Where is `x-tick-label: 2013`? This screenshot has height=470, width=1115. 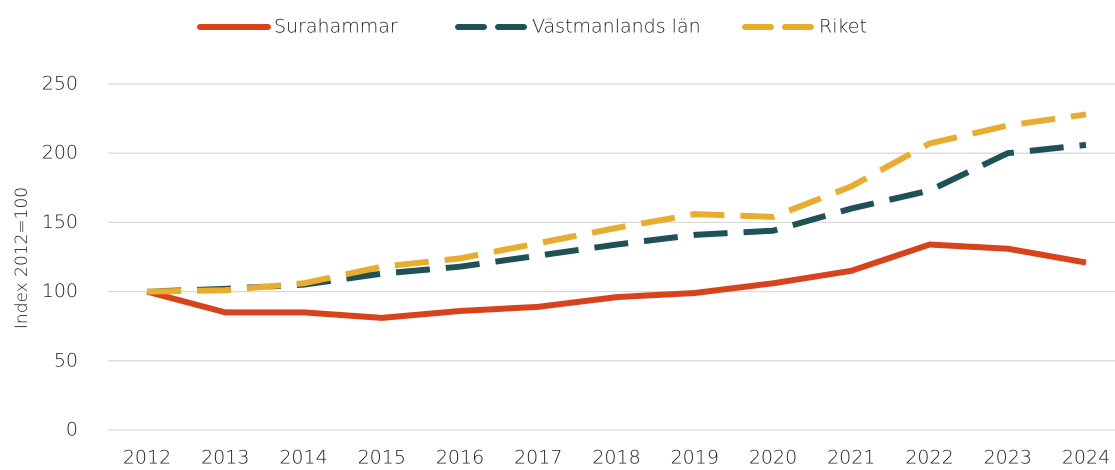 x-tick-label: 2013 is located at coordinates (225, 458).